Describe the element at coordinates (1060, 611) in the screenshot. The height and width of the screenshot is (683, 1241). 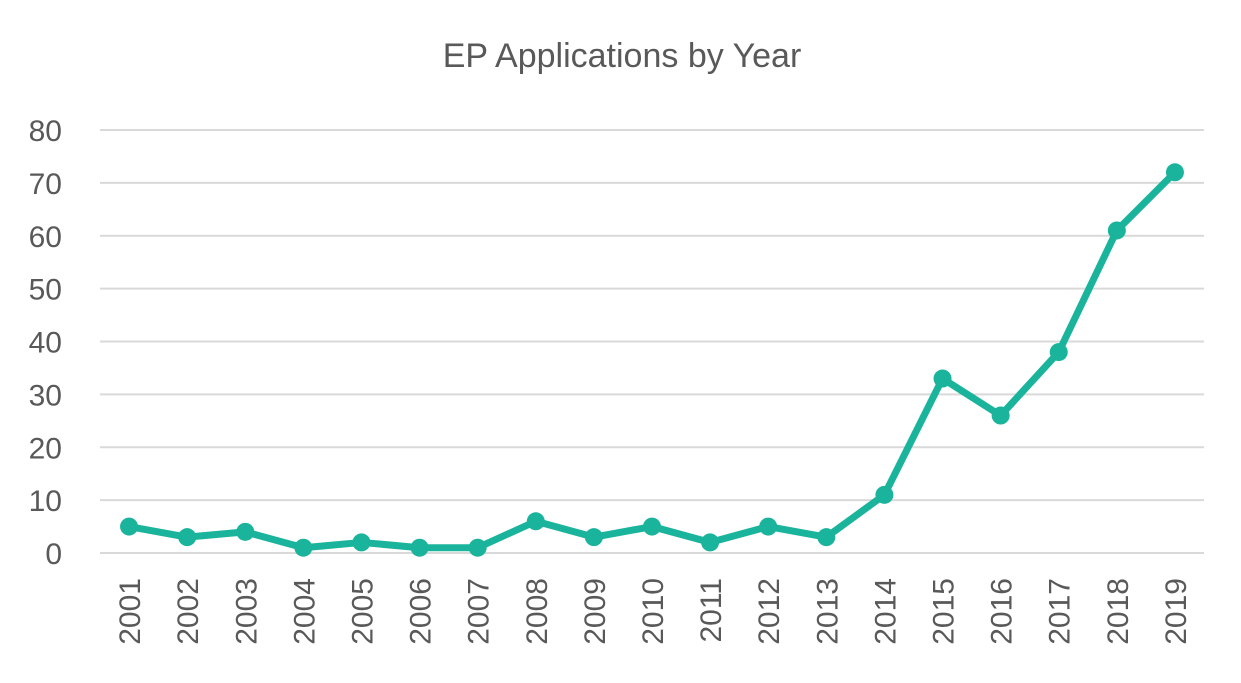
I see `x-tick-label: 2017` at that location.